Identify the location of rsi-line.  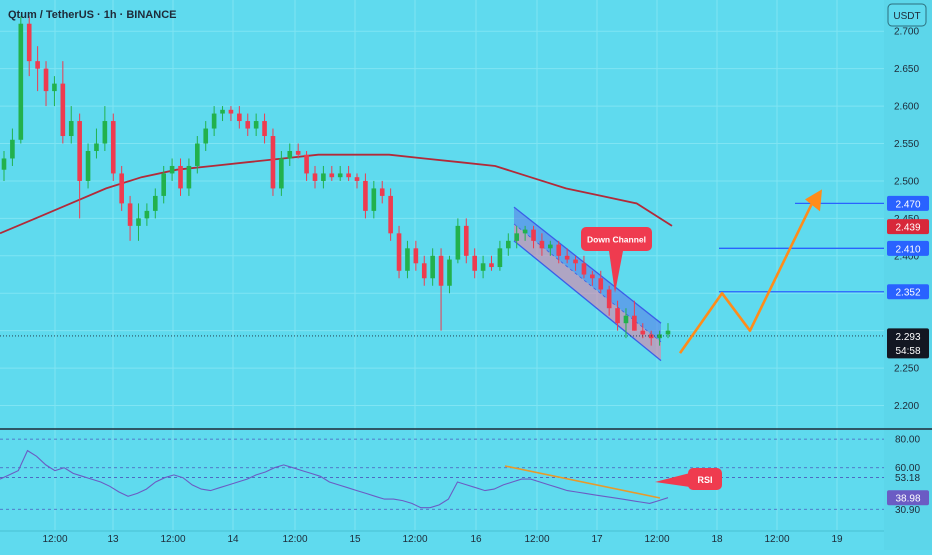
(334, 479).